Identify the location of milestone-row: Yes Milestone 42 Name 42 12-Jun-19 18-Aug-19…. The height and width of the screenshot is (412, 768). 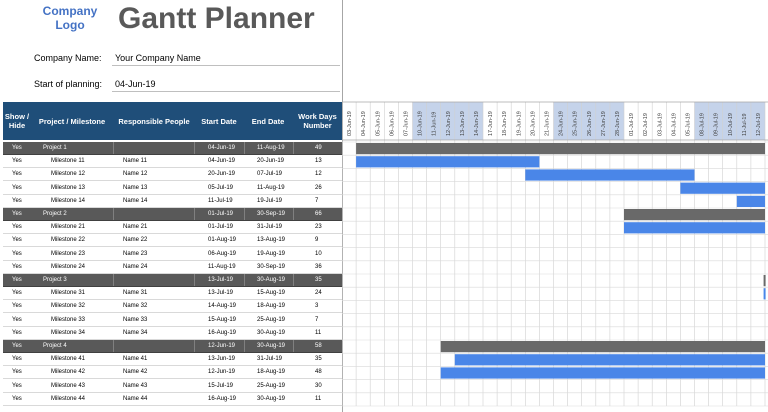
(172, 372).